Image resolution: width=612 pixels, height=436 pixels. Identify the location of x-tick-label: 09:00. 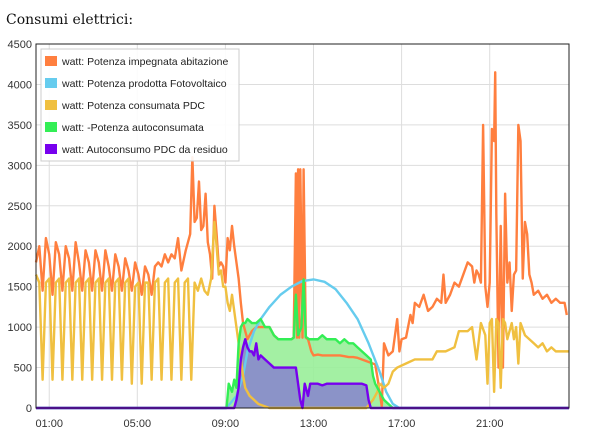
(226, 424).